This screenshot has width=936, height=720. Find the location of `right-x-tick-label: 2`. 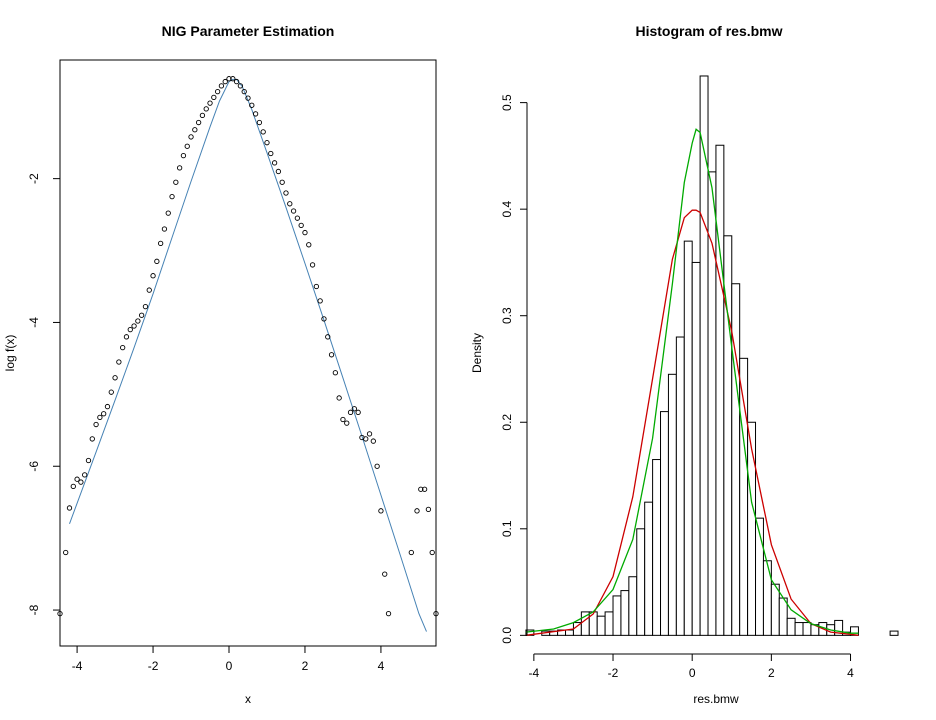

right-x-tick-label: 2 is located at coordinates (771, 673).